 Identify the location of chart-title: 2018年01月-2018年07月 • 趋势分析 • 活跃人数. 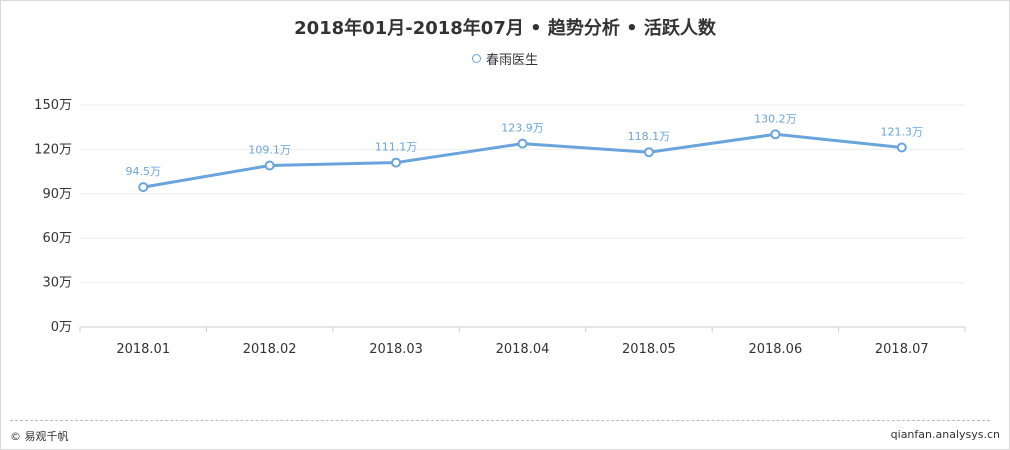
(505, 28).